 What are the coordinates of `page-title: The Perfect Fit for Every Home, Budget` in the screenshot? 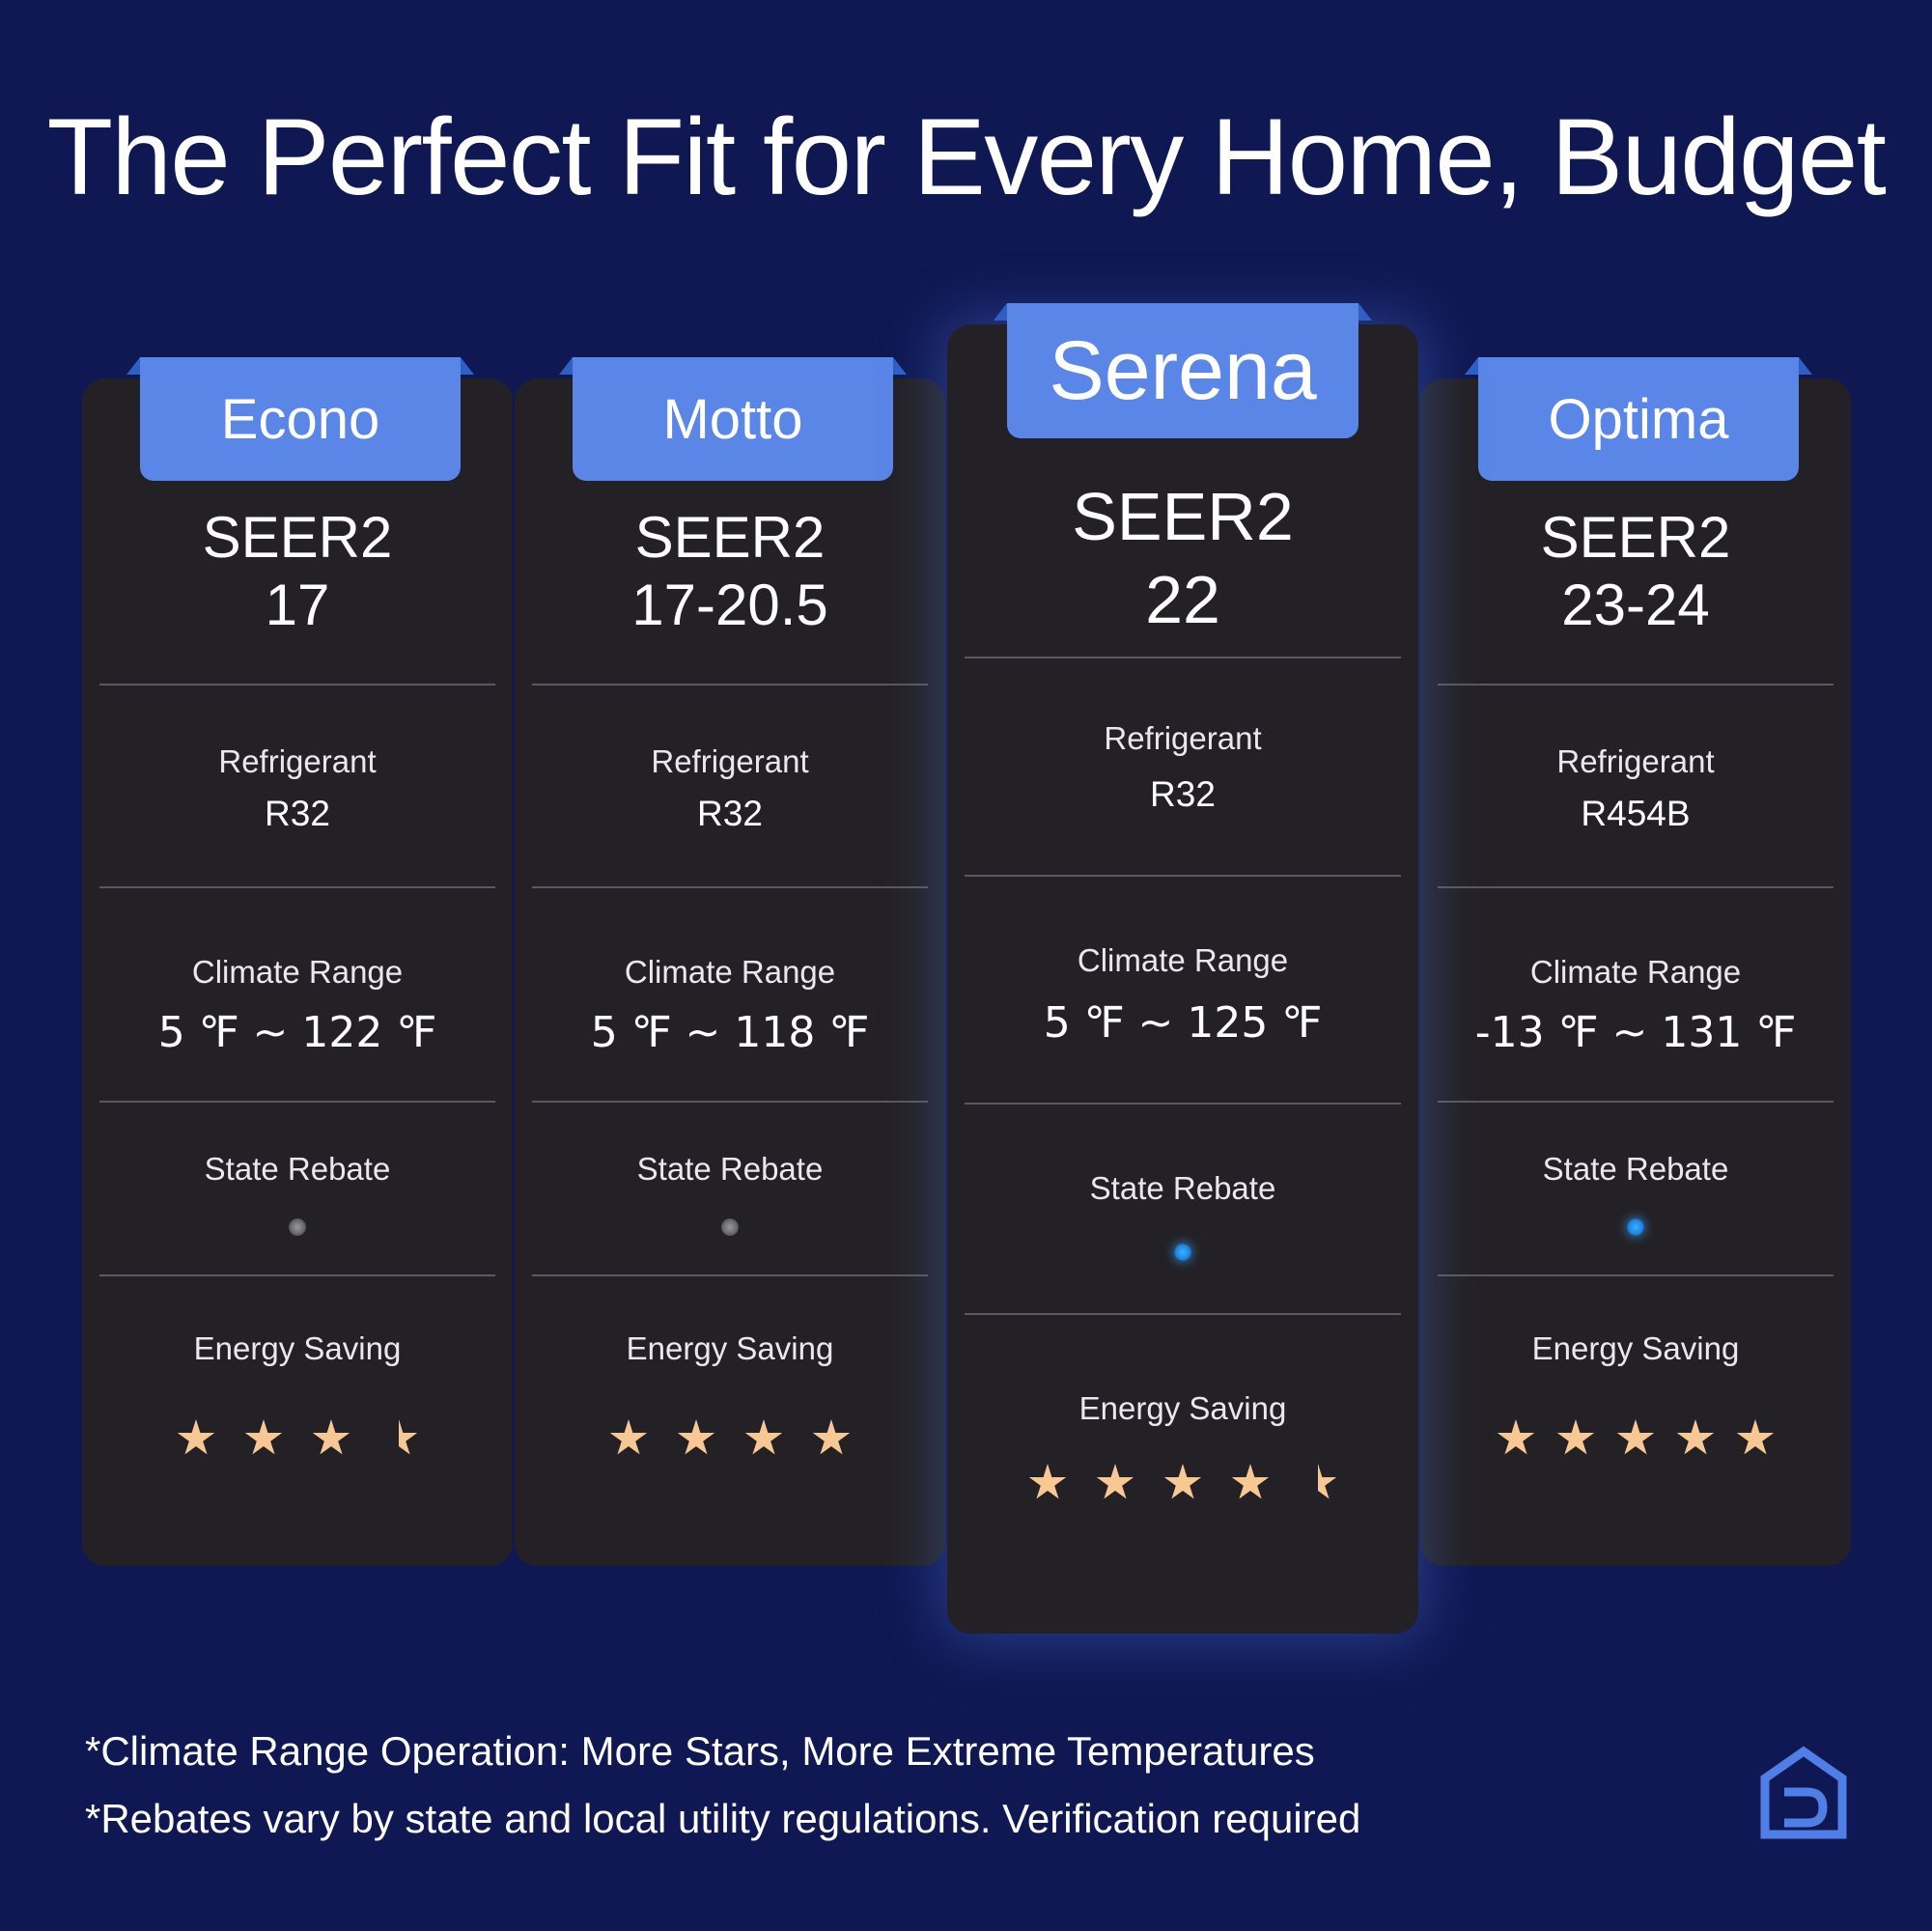 It's located at (967, 157).